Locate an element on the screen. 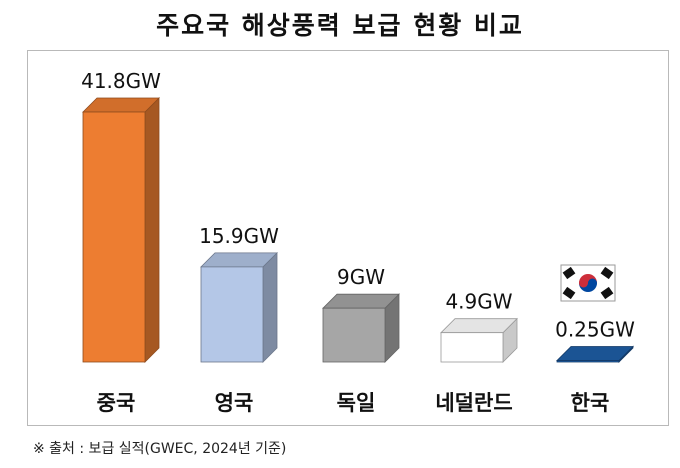  category-label: 중국 is located at coordinates (116, 403).